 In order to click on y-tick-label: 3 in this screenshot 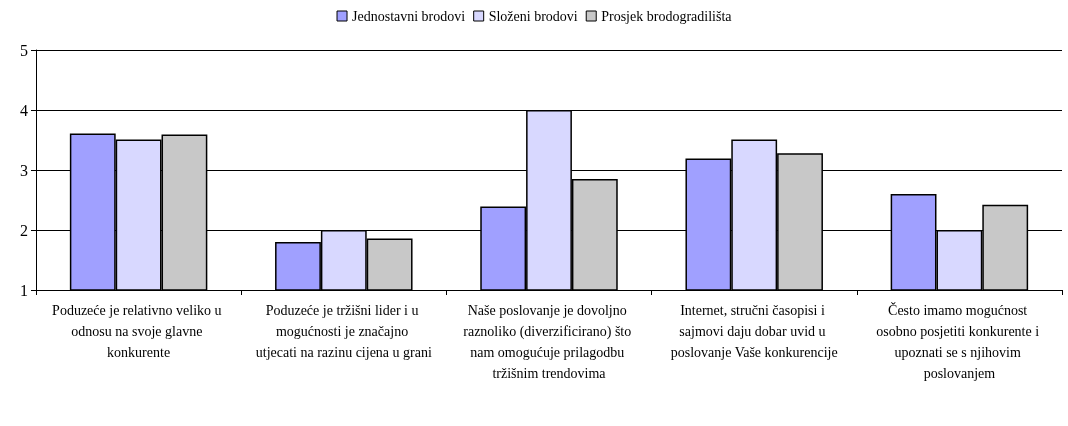, I will do `click(24, 170)`.